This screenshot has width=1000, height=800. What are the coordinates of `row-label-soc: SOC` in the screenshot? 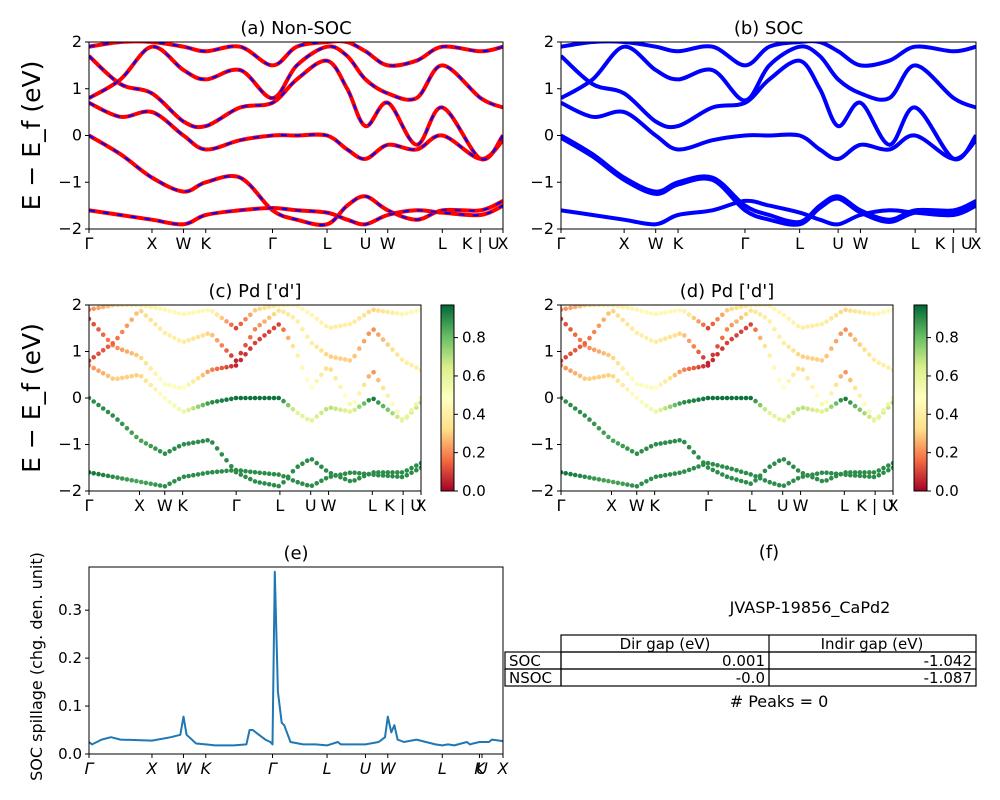 It's located at (525, 661).